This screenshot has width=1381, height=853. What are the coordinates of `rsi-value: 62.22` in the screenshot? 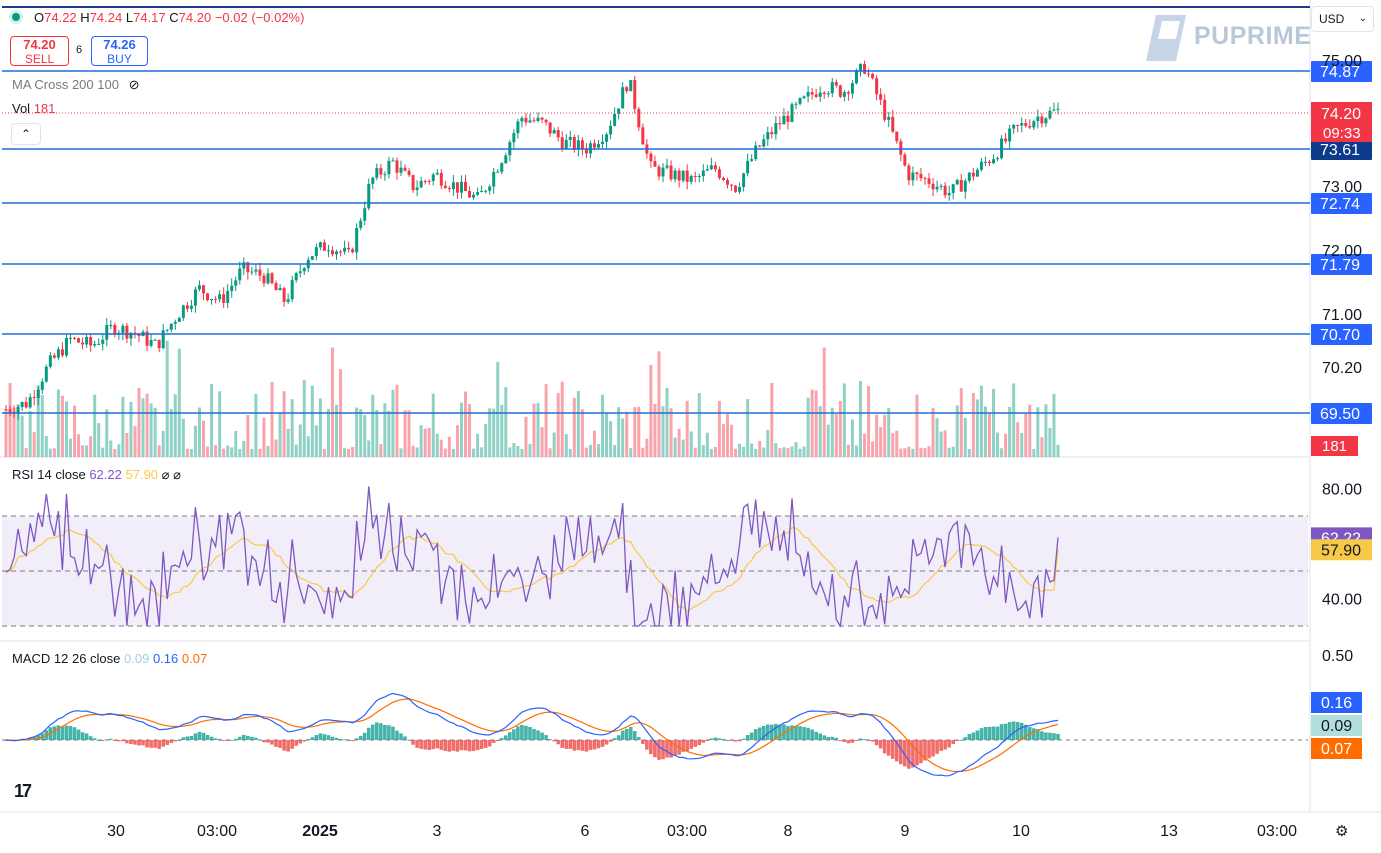 It's located at (105, 474).